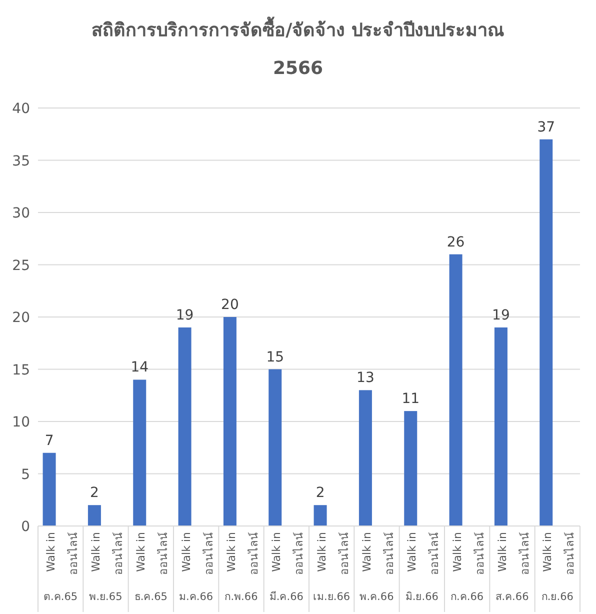 The height and width of the screenshot is (614, 596). Describe the element at coordinates (546, 127) in the screenshot. I see `data-label: 37` at that location.